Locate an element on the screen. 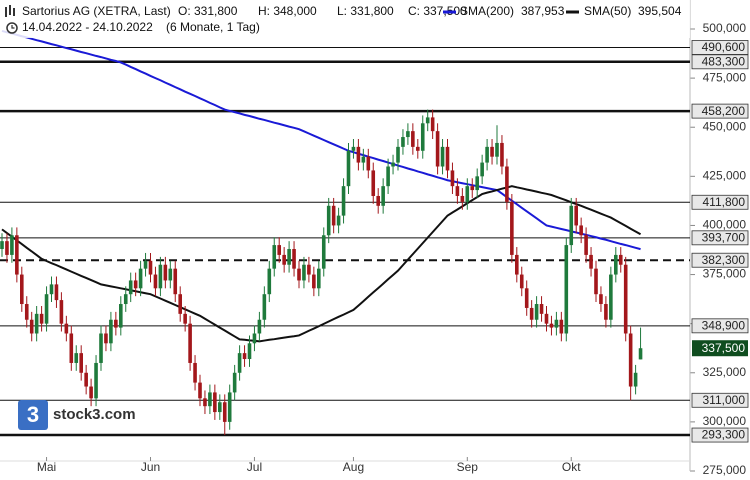  legend-label: SMA(50) is located at coordinates (607, 11).